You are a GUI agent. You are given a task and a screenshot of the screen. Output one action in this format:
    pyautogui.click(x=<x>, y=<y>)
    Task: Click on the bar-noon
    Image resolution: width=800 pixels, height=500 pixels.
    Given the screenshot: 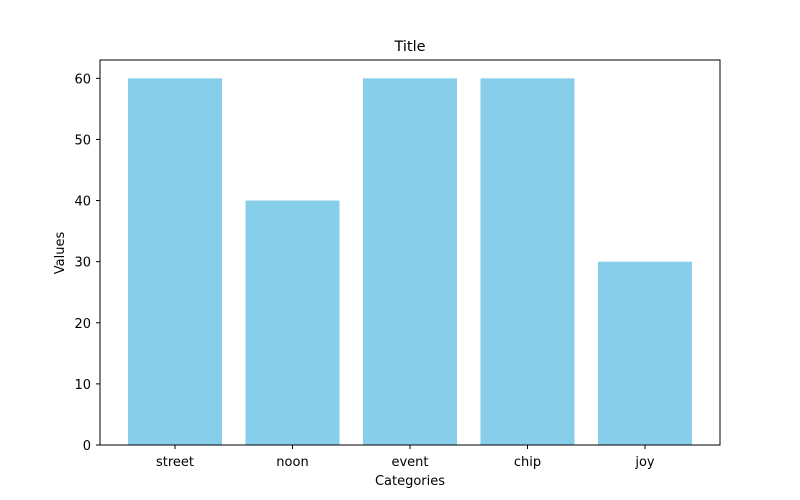 What is the action you would take?
    pyautogui.click(x=292, y=322)
    